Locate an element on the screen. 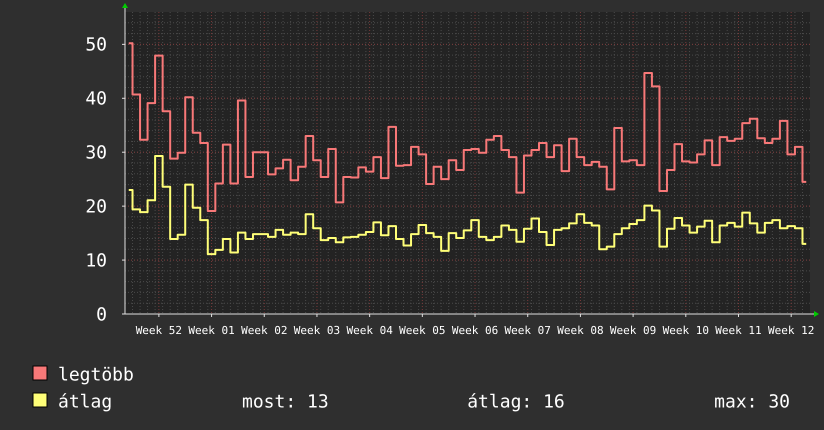 The width and height of the screenshot is (824, 430). x-tick-label: Week 12 is located at coordinates (791, 330).